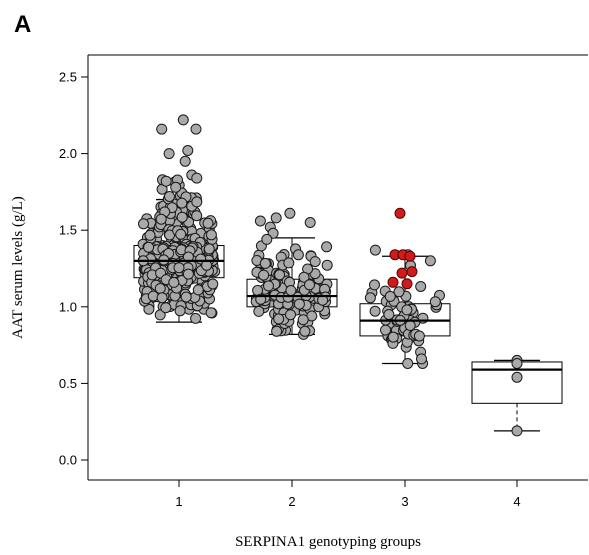 The image size is (589, 555). I want to click on y-axis-title: AAT serum levels (g/L), so click(18, 267).